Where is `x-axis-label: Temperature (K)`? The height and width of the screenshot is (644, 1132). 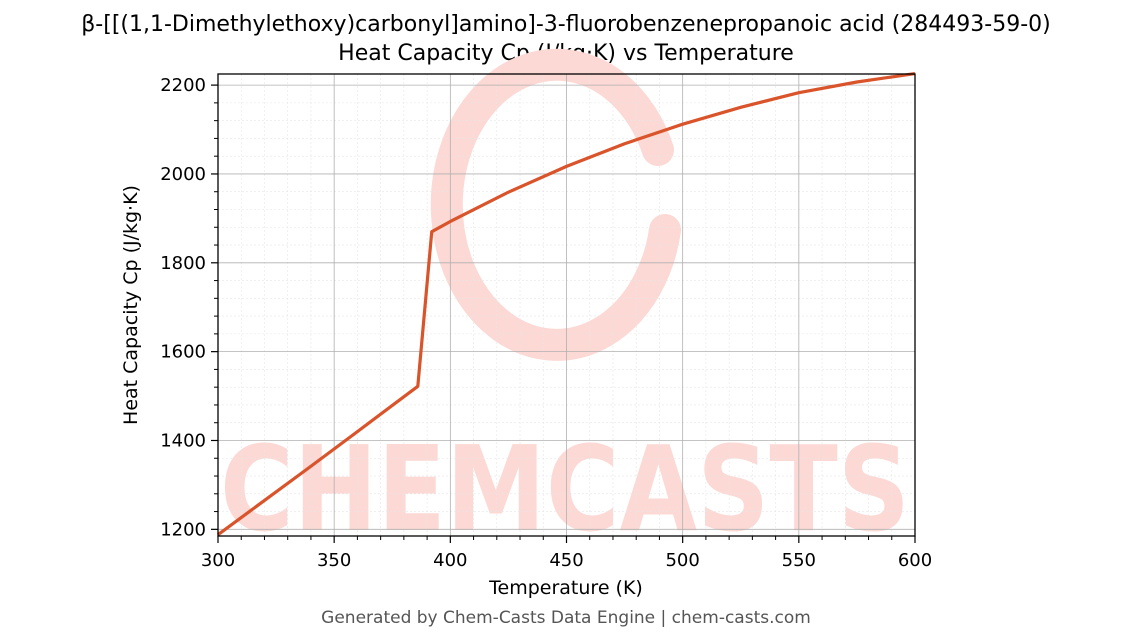
x-axis-label: Temperature (K) is located at coordinates (565, 588).